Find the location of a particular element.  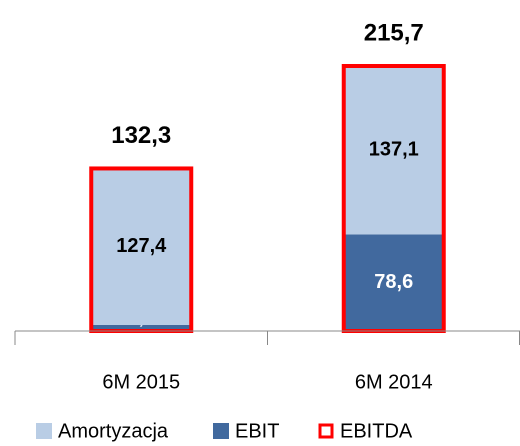

total-label: 132,3 is located at coordinates (141, 135).